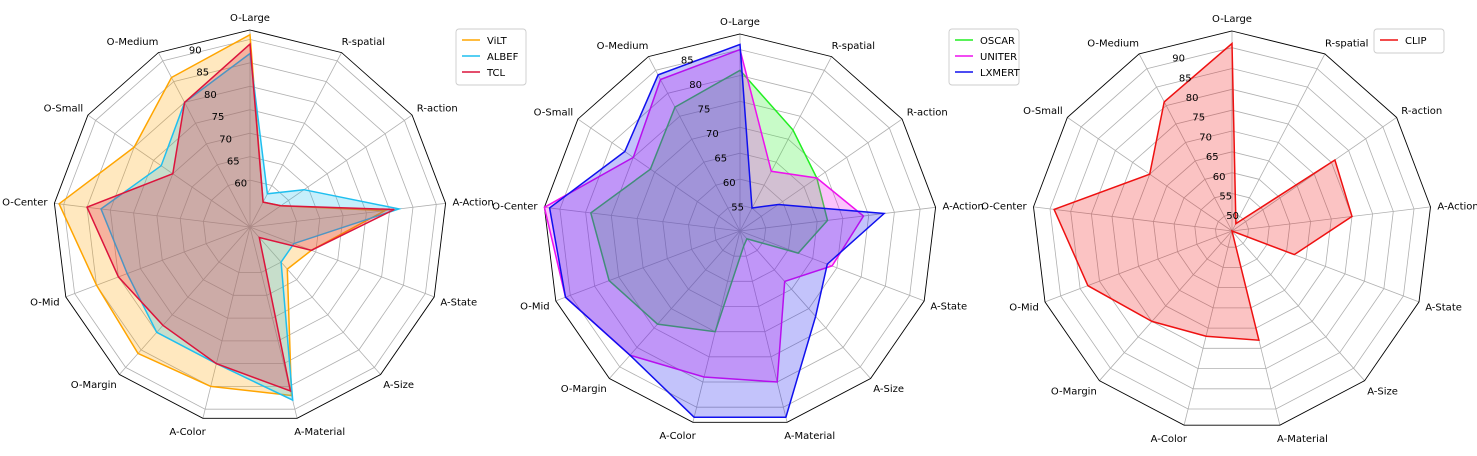  Describe the element at coordinates (1232, 216) in the screenshot. I see `radial-tick-label: 50` at that location.